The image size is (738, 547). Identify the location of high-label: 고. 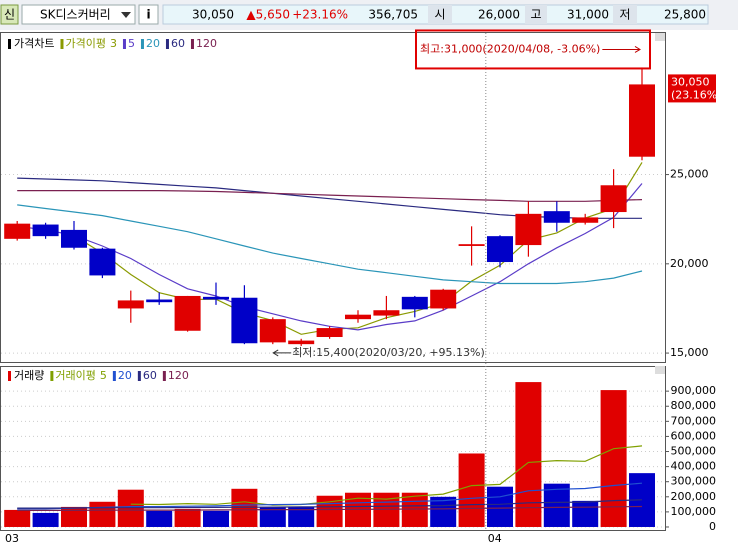
(535, 15).